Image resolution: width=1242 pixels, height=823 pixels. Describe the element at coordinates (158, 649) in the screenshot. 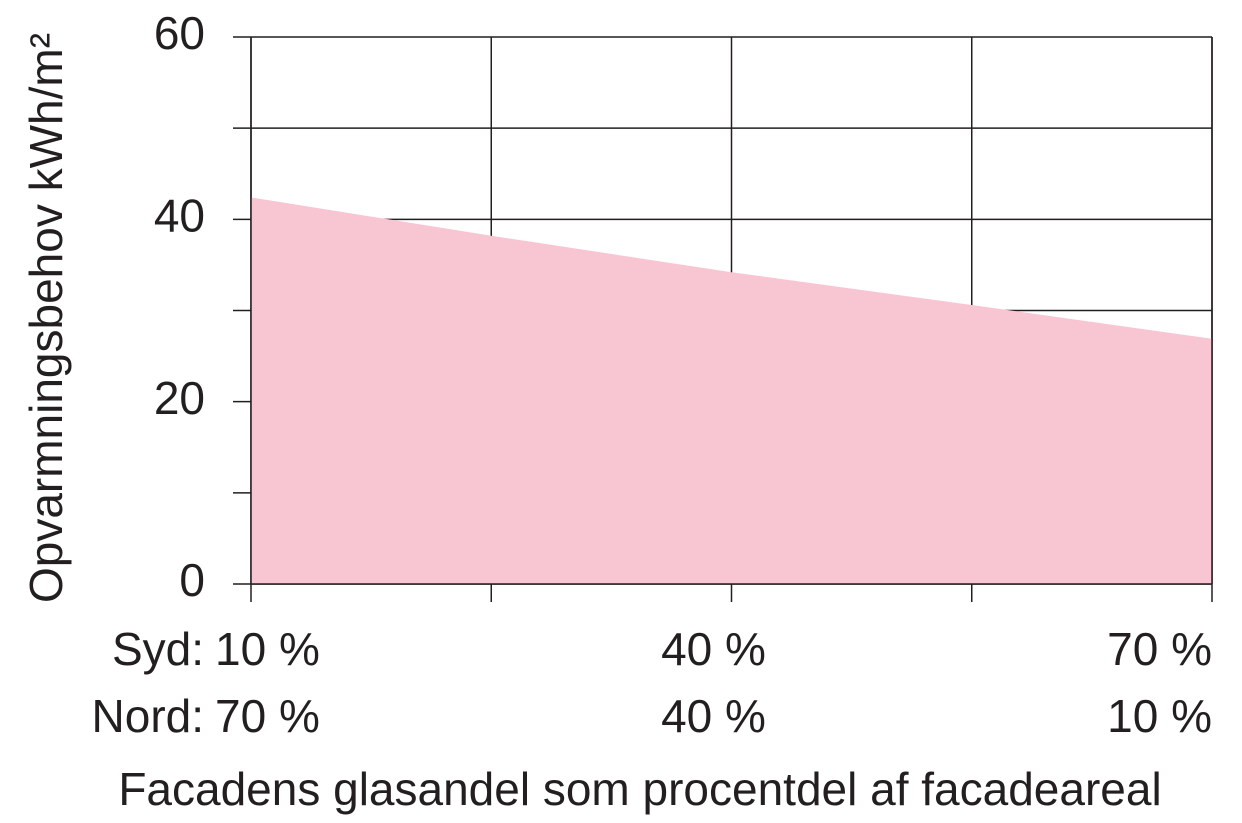

I see `x-axis-name: Syd:` at that location.